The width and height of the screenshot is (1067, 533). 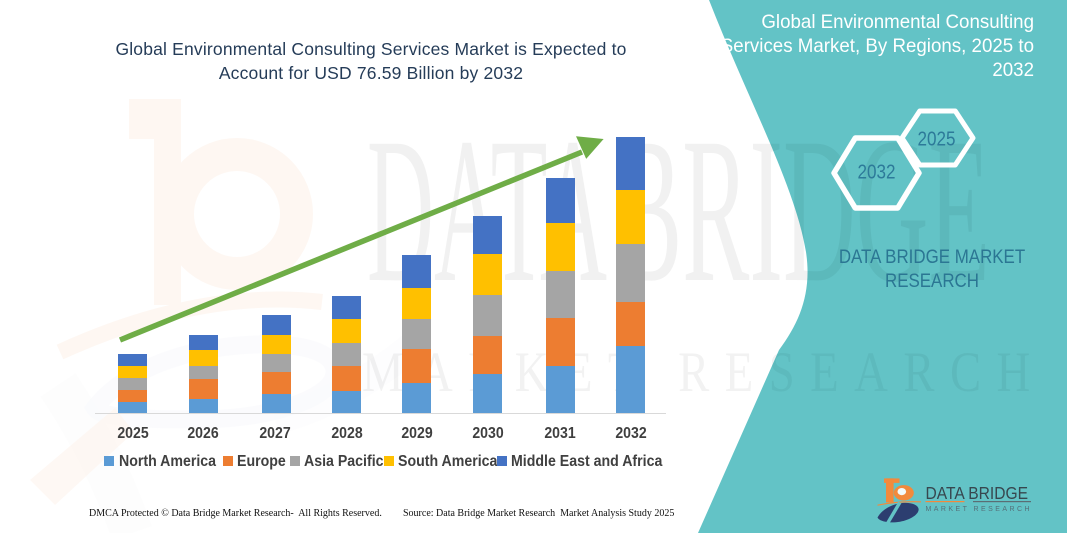 I want to click on svg-text: 2032, so click(x=877, y=172).